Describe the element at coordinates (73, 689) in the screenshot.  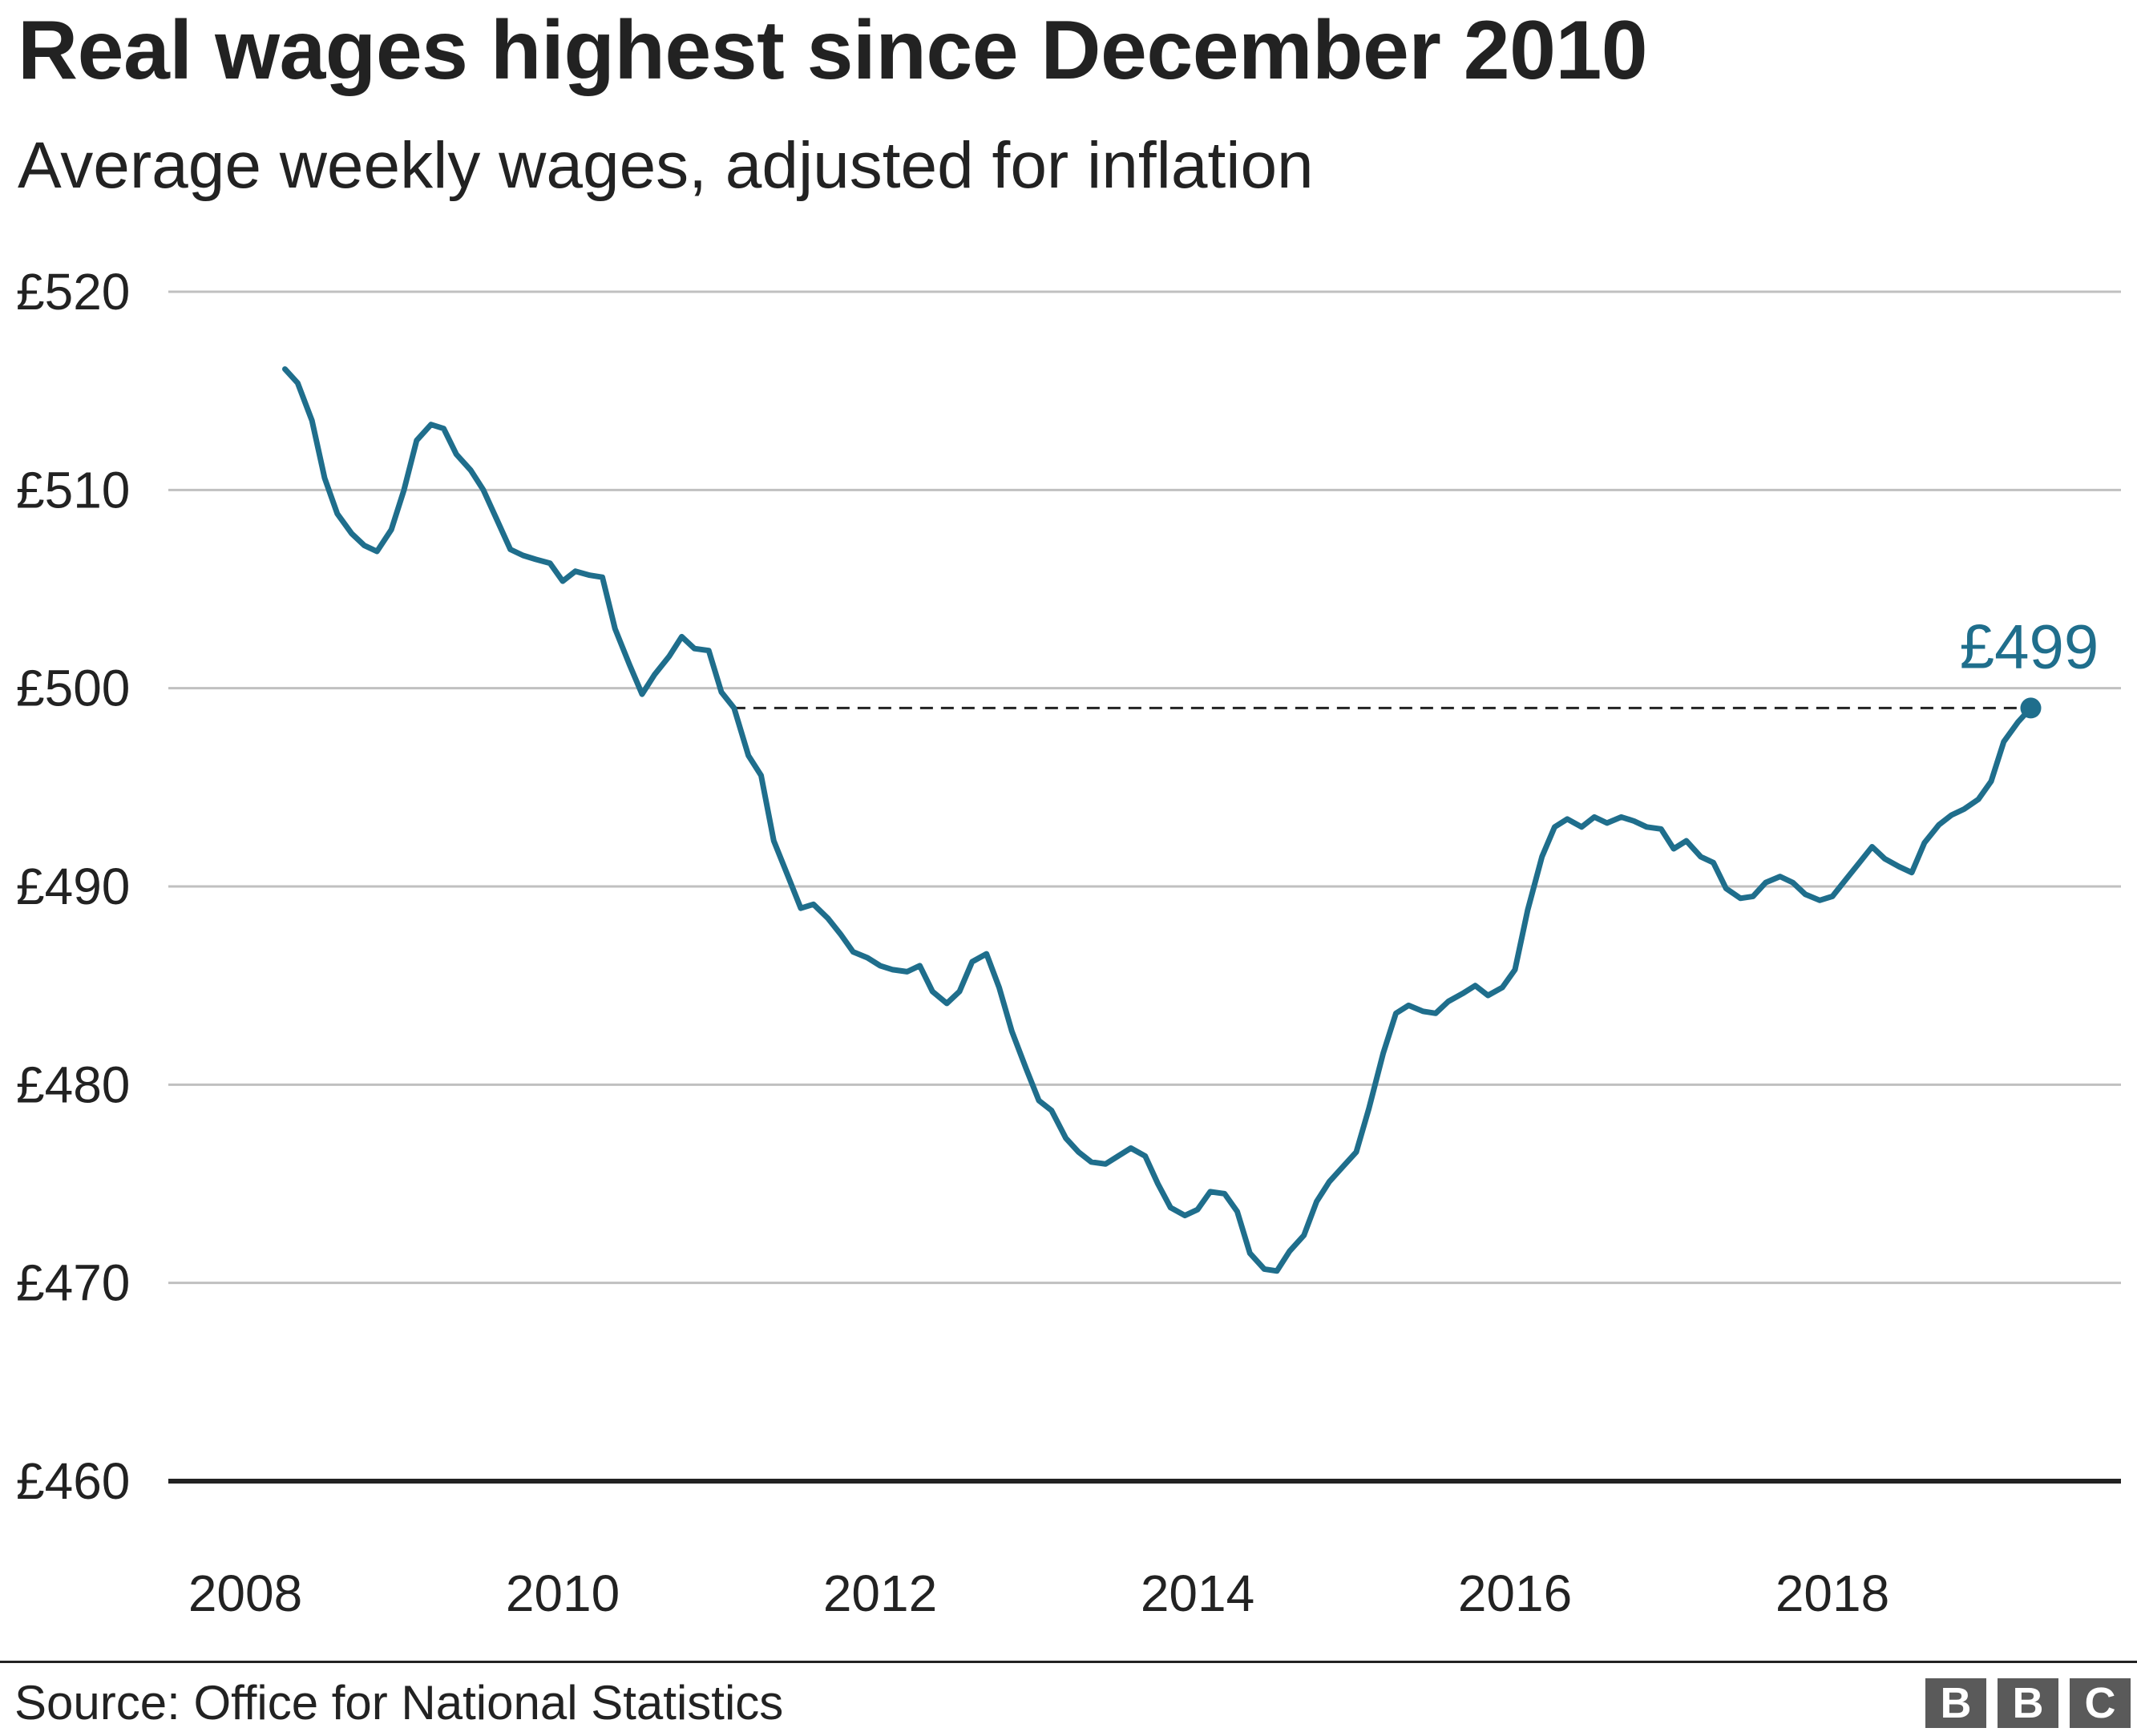
I see `y-tick-label-500: £500` at that location.